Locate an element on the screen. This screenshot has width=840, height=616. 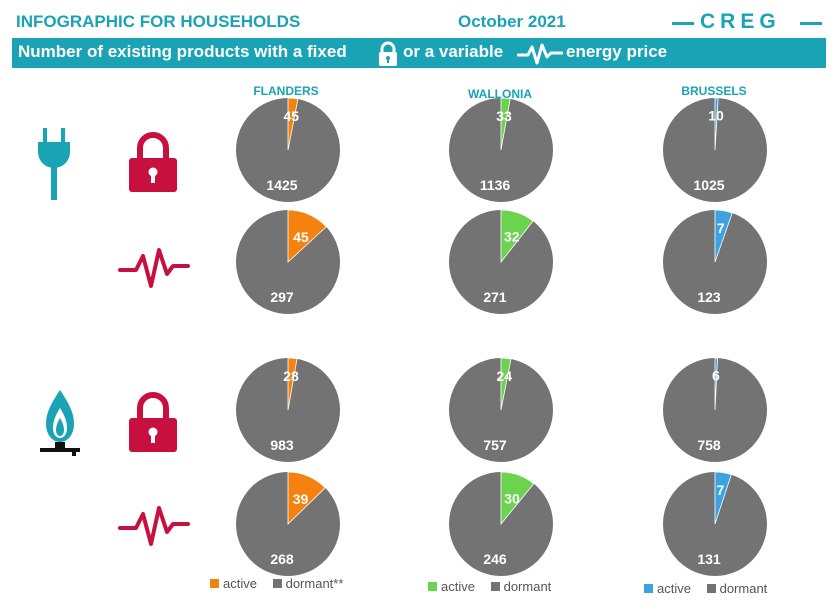
pie-label-active: 24 is located at coordinates (505, 376).